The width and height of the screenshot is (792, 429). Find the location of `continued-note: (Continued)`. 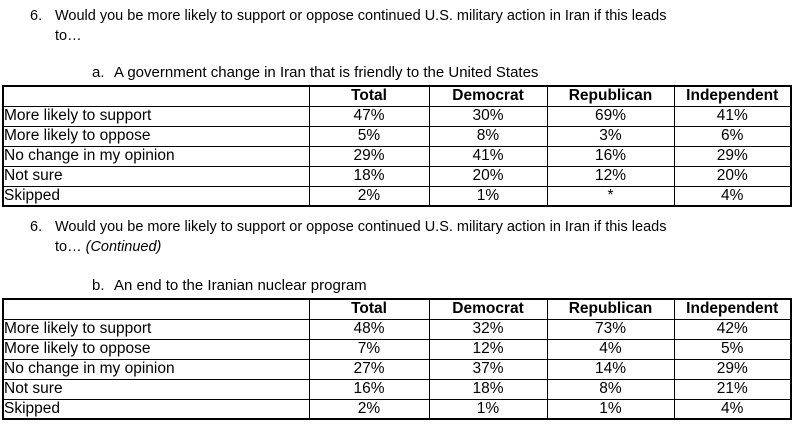

continued-note: (Continued) is located at coordinates (123, 247).